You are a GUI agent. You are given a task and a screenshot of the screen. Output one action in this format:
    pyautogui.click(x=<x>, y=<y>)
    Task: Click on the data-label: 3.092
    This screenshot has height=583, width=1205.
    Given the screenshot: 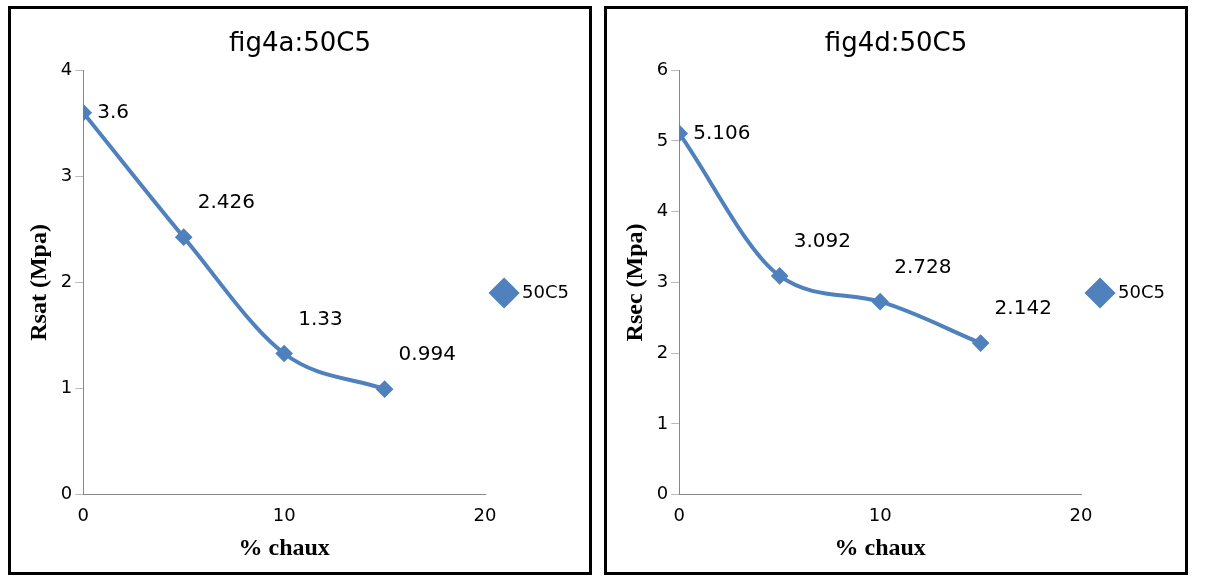 What is the action you would take?
    pyautogui.click(x=822, y=240)
    